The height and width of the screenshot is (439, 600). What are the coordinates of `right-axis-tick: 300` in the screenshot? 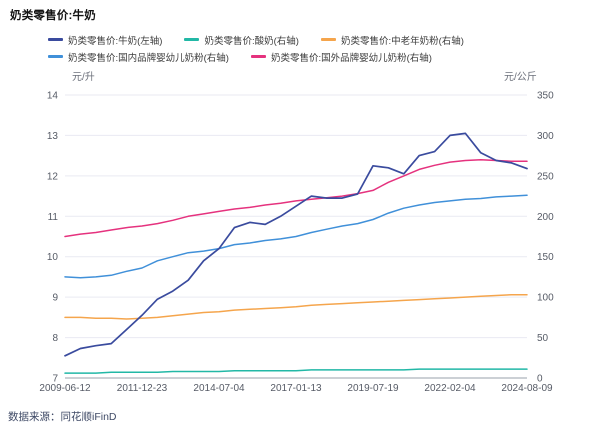 It's located at (545, 136).